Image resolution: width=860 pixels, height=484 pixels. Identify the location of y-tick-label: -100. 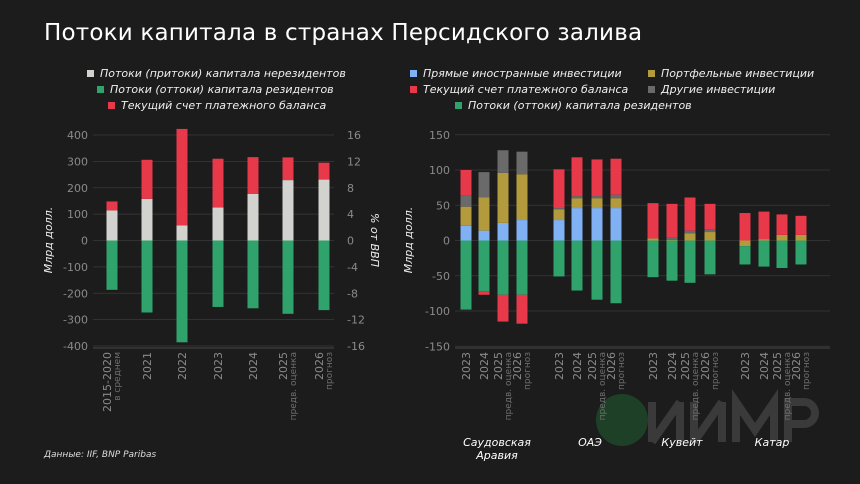
(437, 311).